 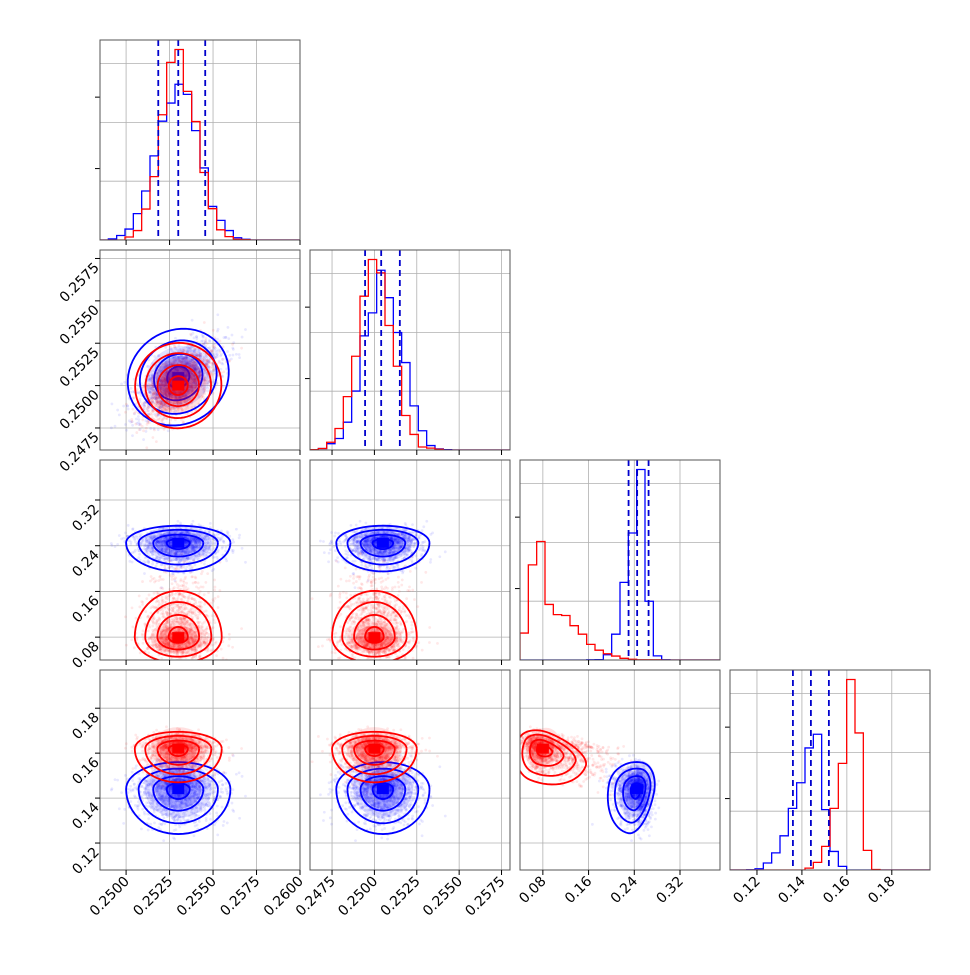 I want to click on y-tick-label: 0.2550, so click(x=80, y=325).